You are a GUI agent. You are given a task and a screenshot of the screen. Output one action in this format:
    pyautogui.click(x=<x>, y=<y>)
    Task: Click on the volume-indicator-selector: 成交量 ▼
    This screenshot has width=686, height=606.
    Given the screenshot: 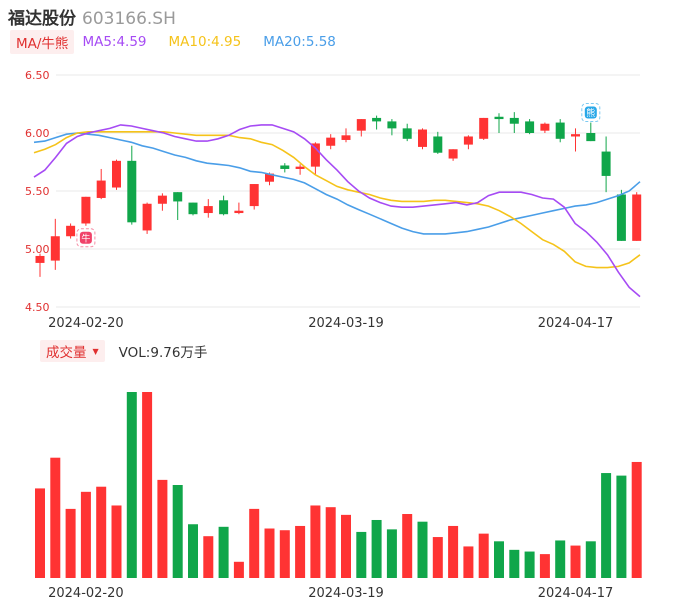 What is the action you would take?
    pyautogui.click(x=72, y=351)
    